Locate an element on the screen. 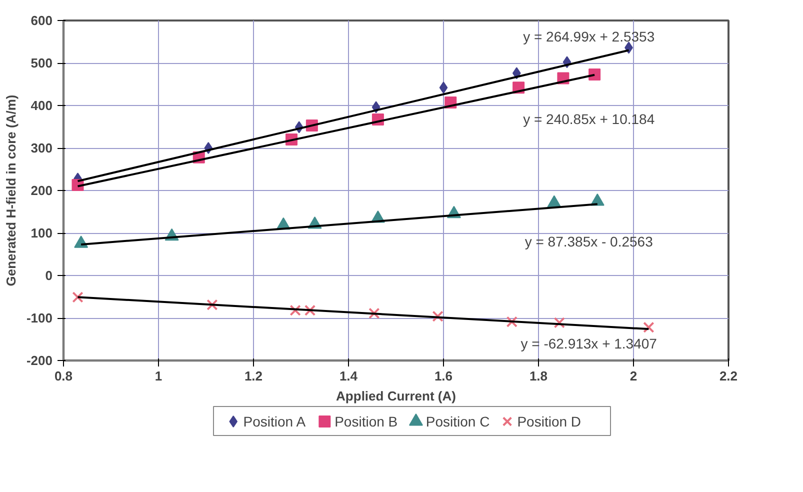  y-tick-label: 500 is located at coordinates (41, 63).